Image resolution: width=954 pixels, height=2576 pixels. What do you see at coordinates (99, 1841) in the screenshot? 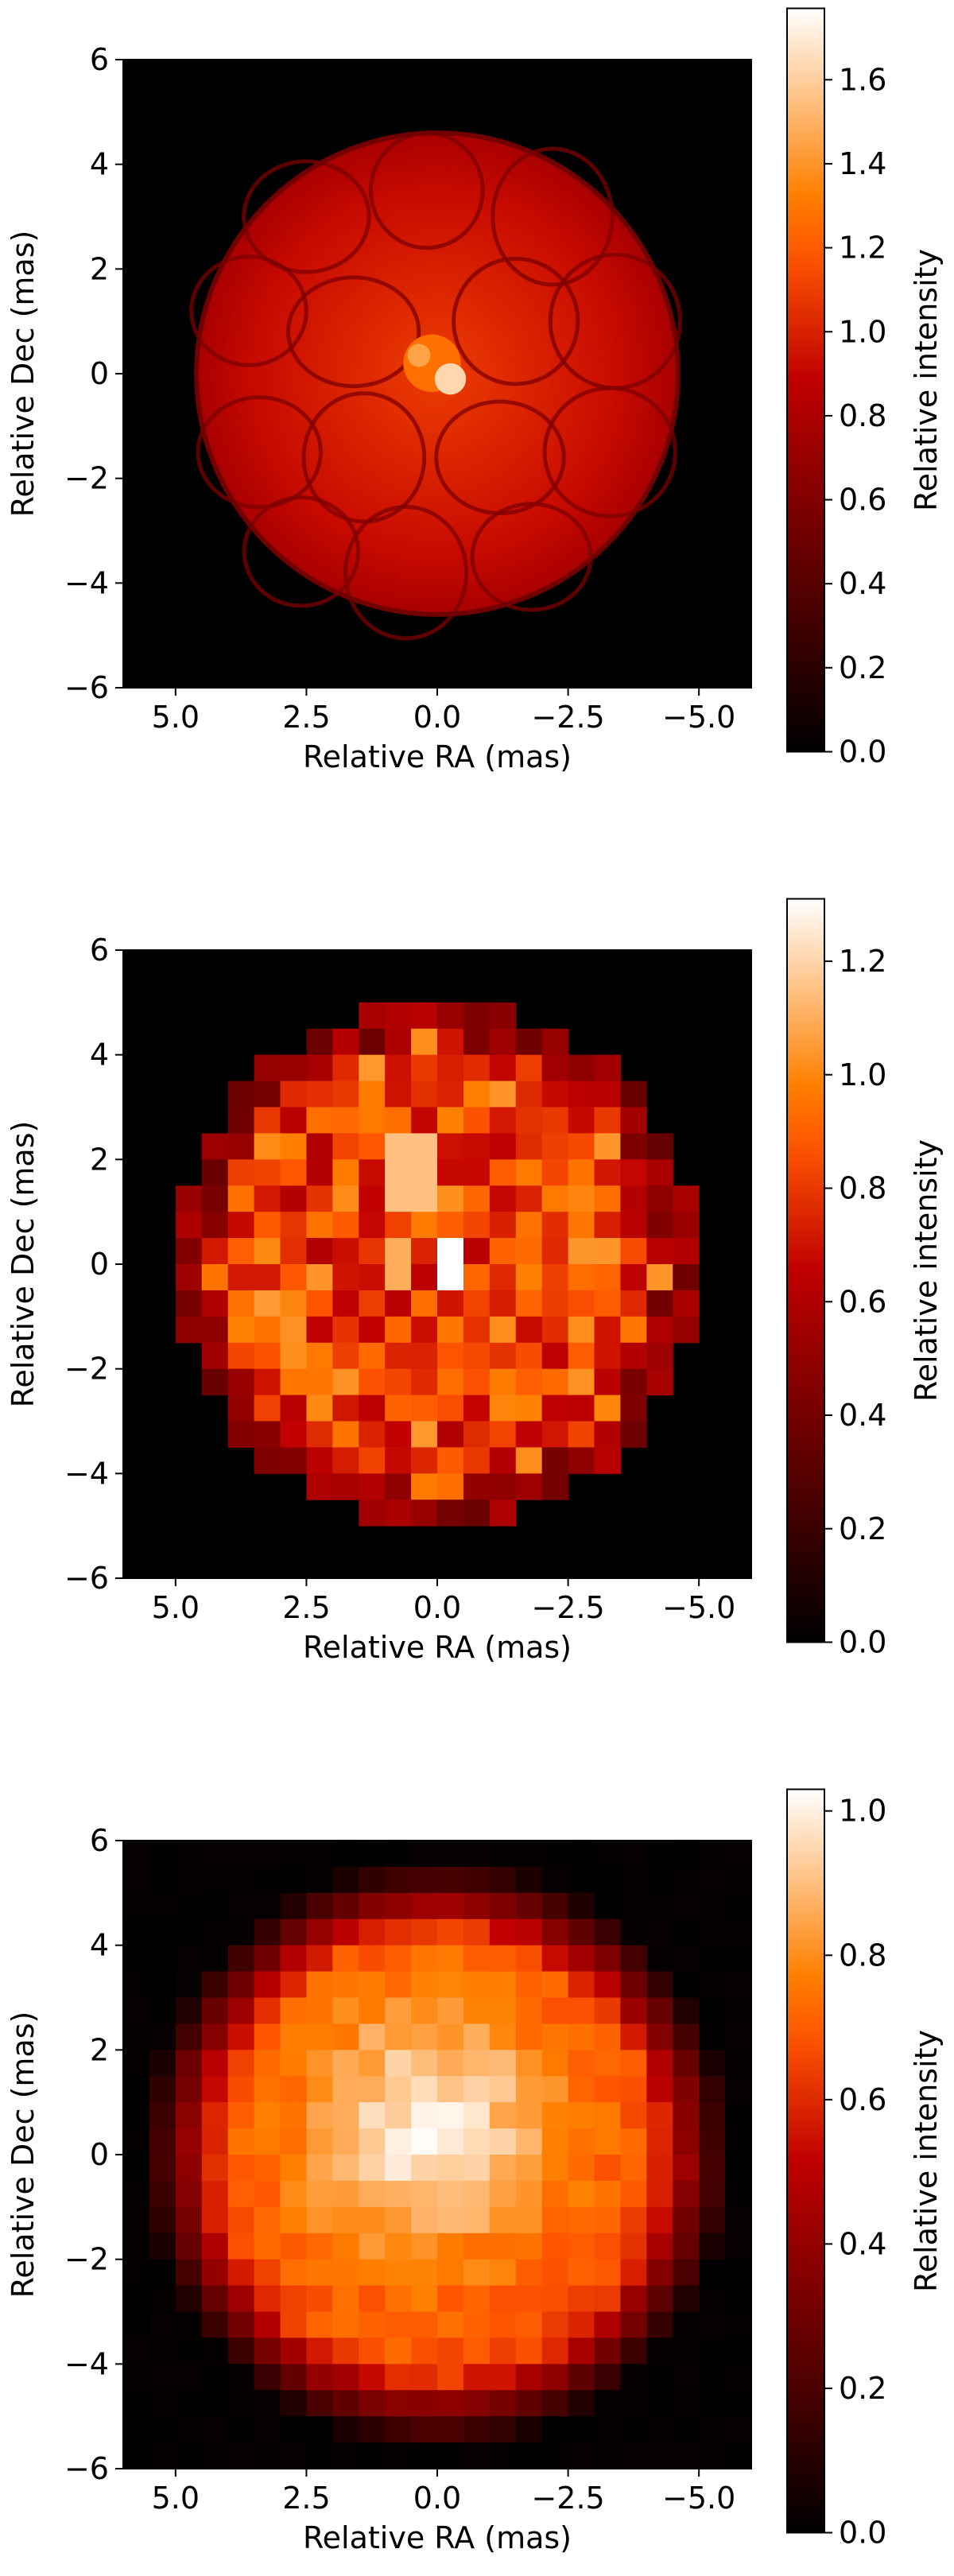
I see `y-tick-label: 6` at bounding box center [99, 1841].